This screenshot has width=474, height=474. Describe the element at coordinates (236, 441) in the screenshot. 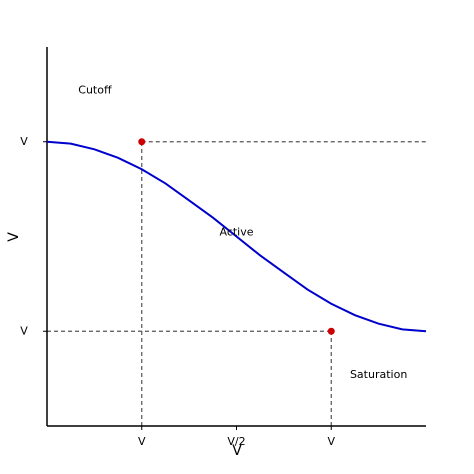

I see `x-tick-label: V/2` at that location.